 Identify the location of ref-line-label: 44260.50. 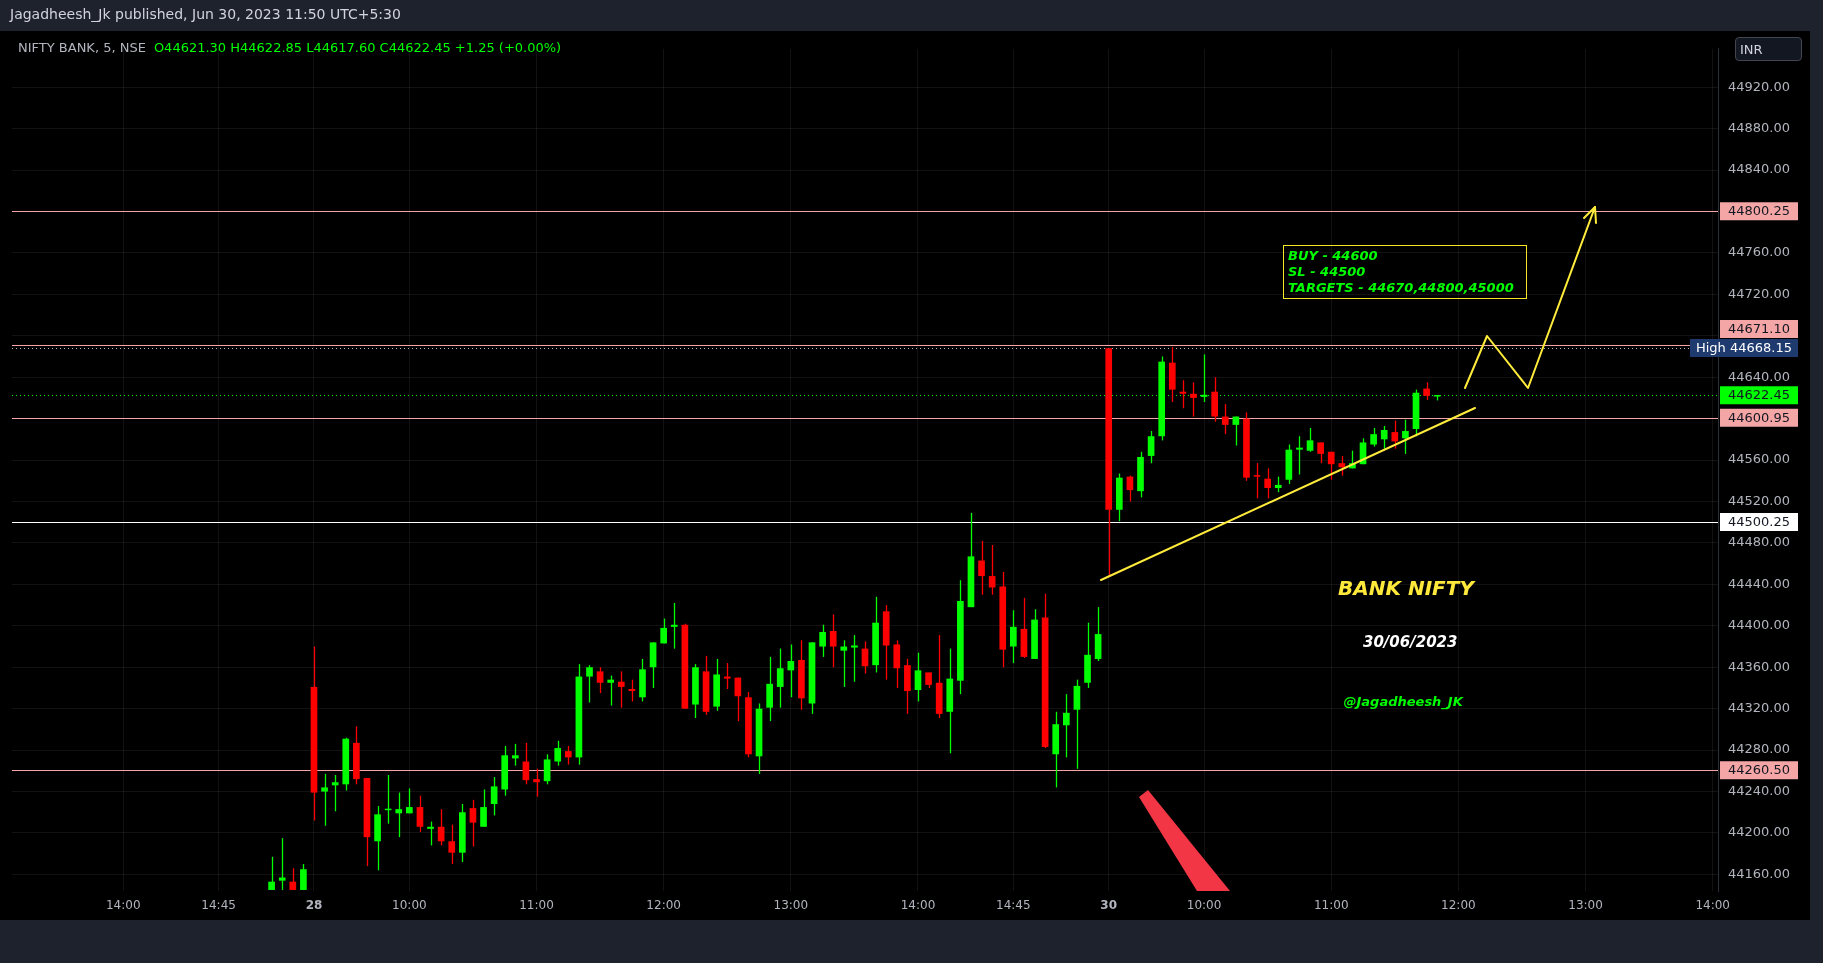
(1759, 770).